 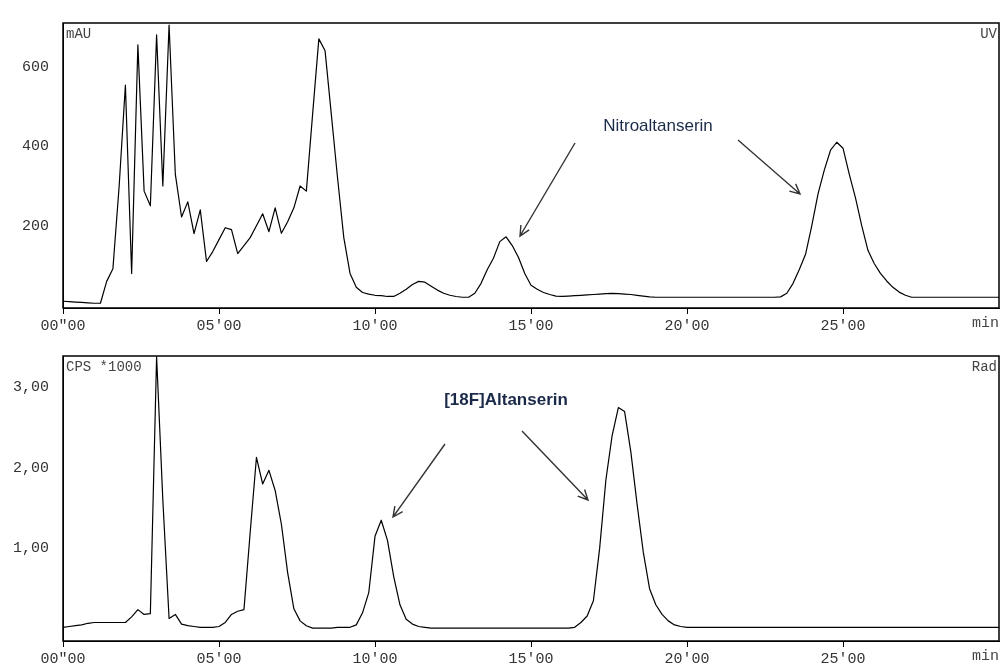 What do you see at coordinates (658, 125) in the screenshot?
I see `annotation: Nitroaltanserin` at bounding box center [658, 125].